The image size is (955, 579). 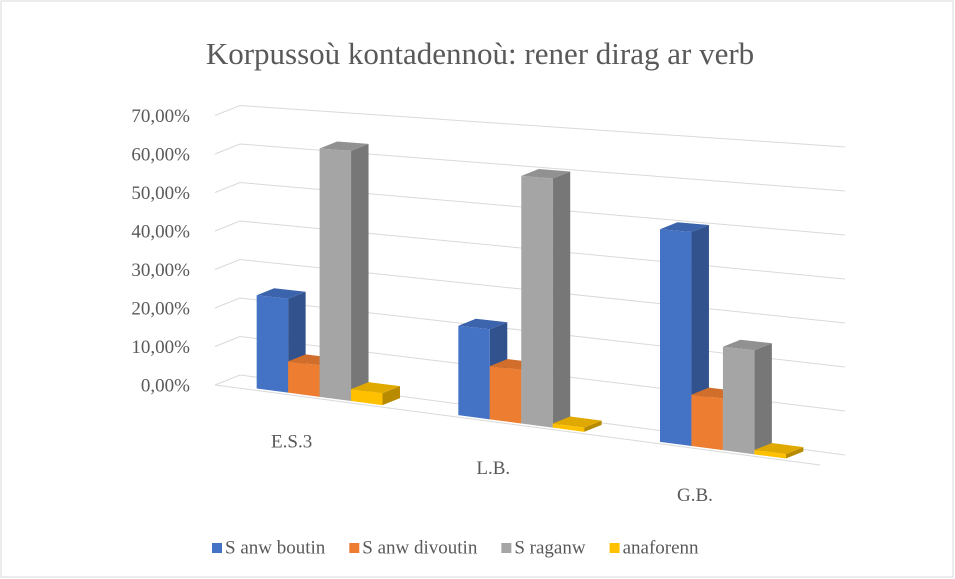 I want to click on x-tick-label: G.B., so click(x=695, y=495).